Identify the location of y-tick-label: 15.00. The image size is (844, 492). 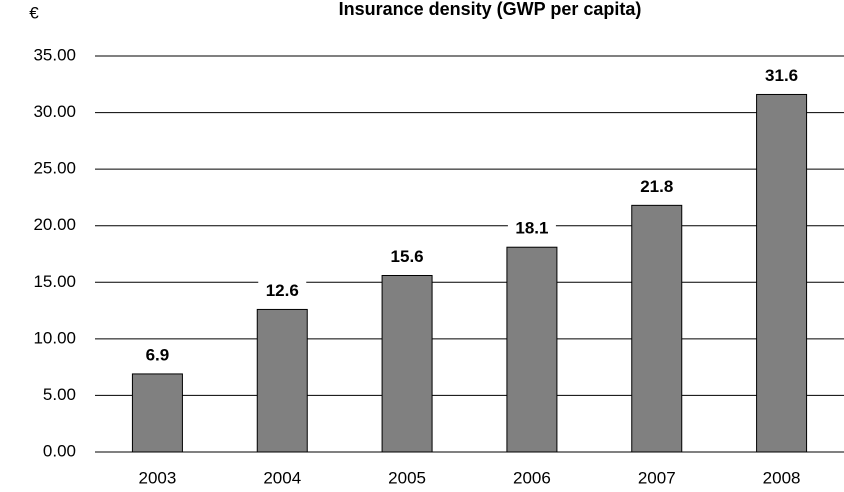
(54, 281).